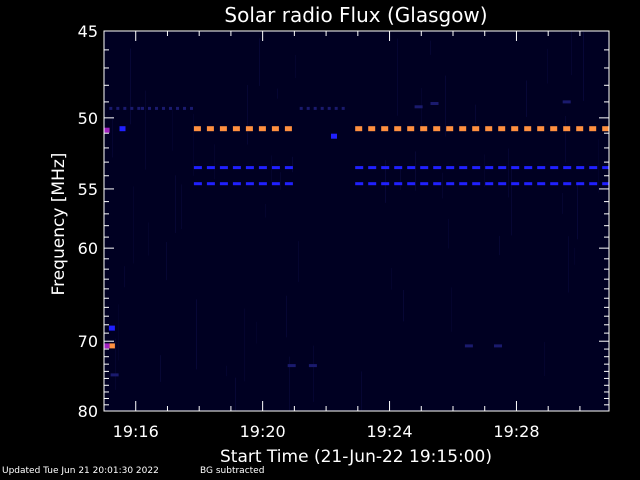  Describe the element at coordinates (88, 189) in the screenshot. I see `y-tick-label: 55` at that location.